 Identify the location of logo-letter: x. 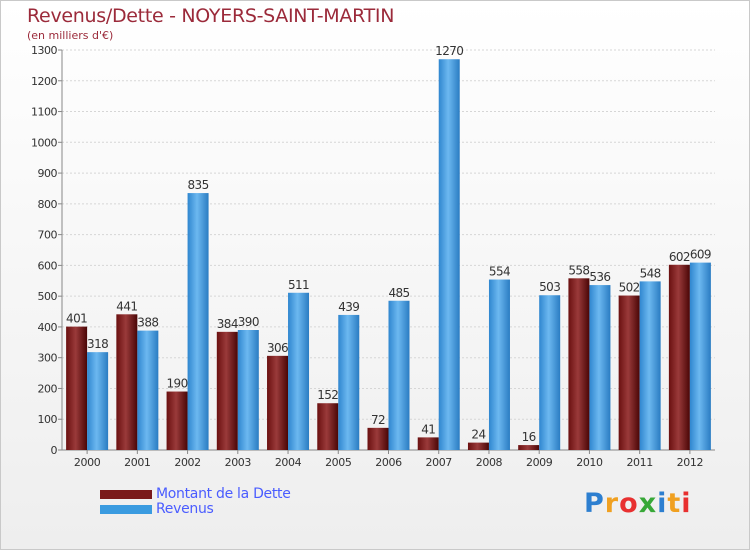
(648, 503).